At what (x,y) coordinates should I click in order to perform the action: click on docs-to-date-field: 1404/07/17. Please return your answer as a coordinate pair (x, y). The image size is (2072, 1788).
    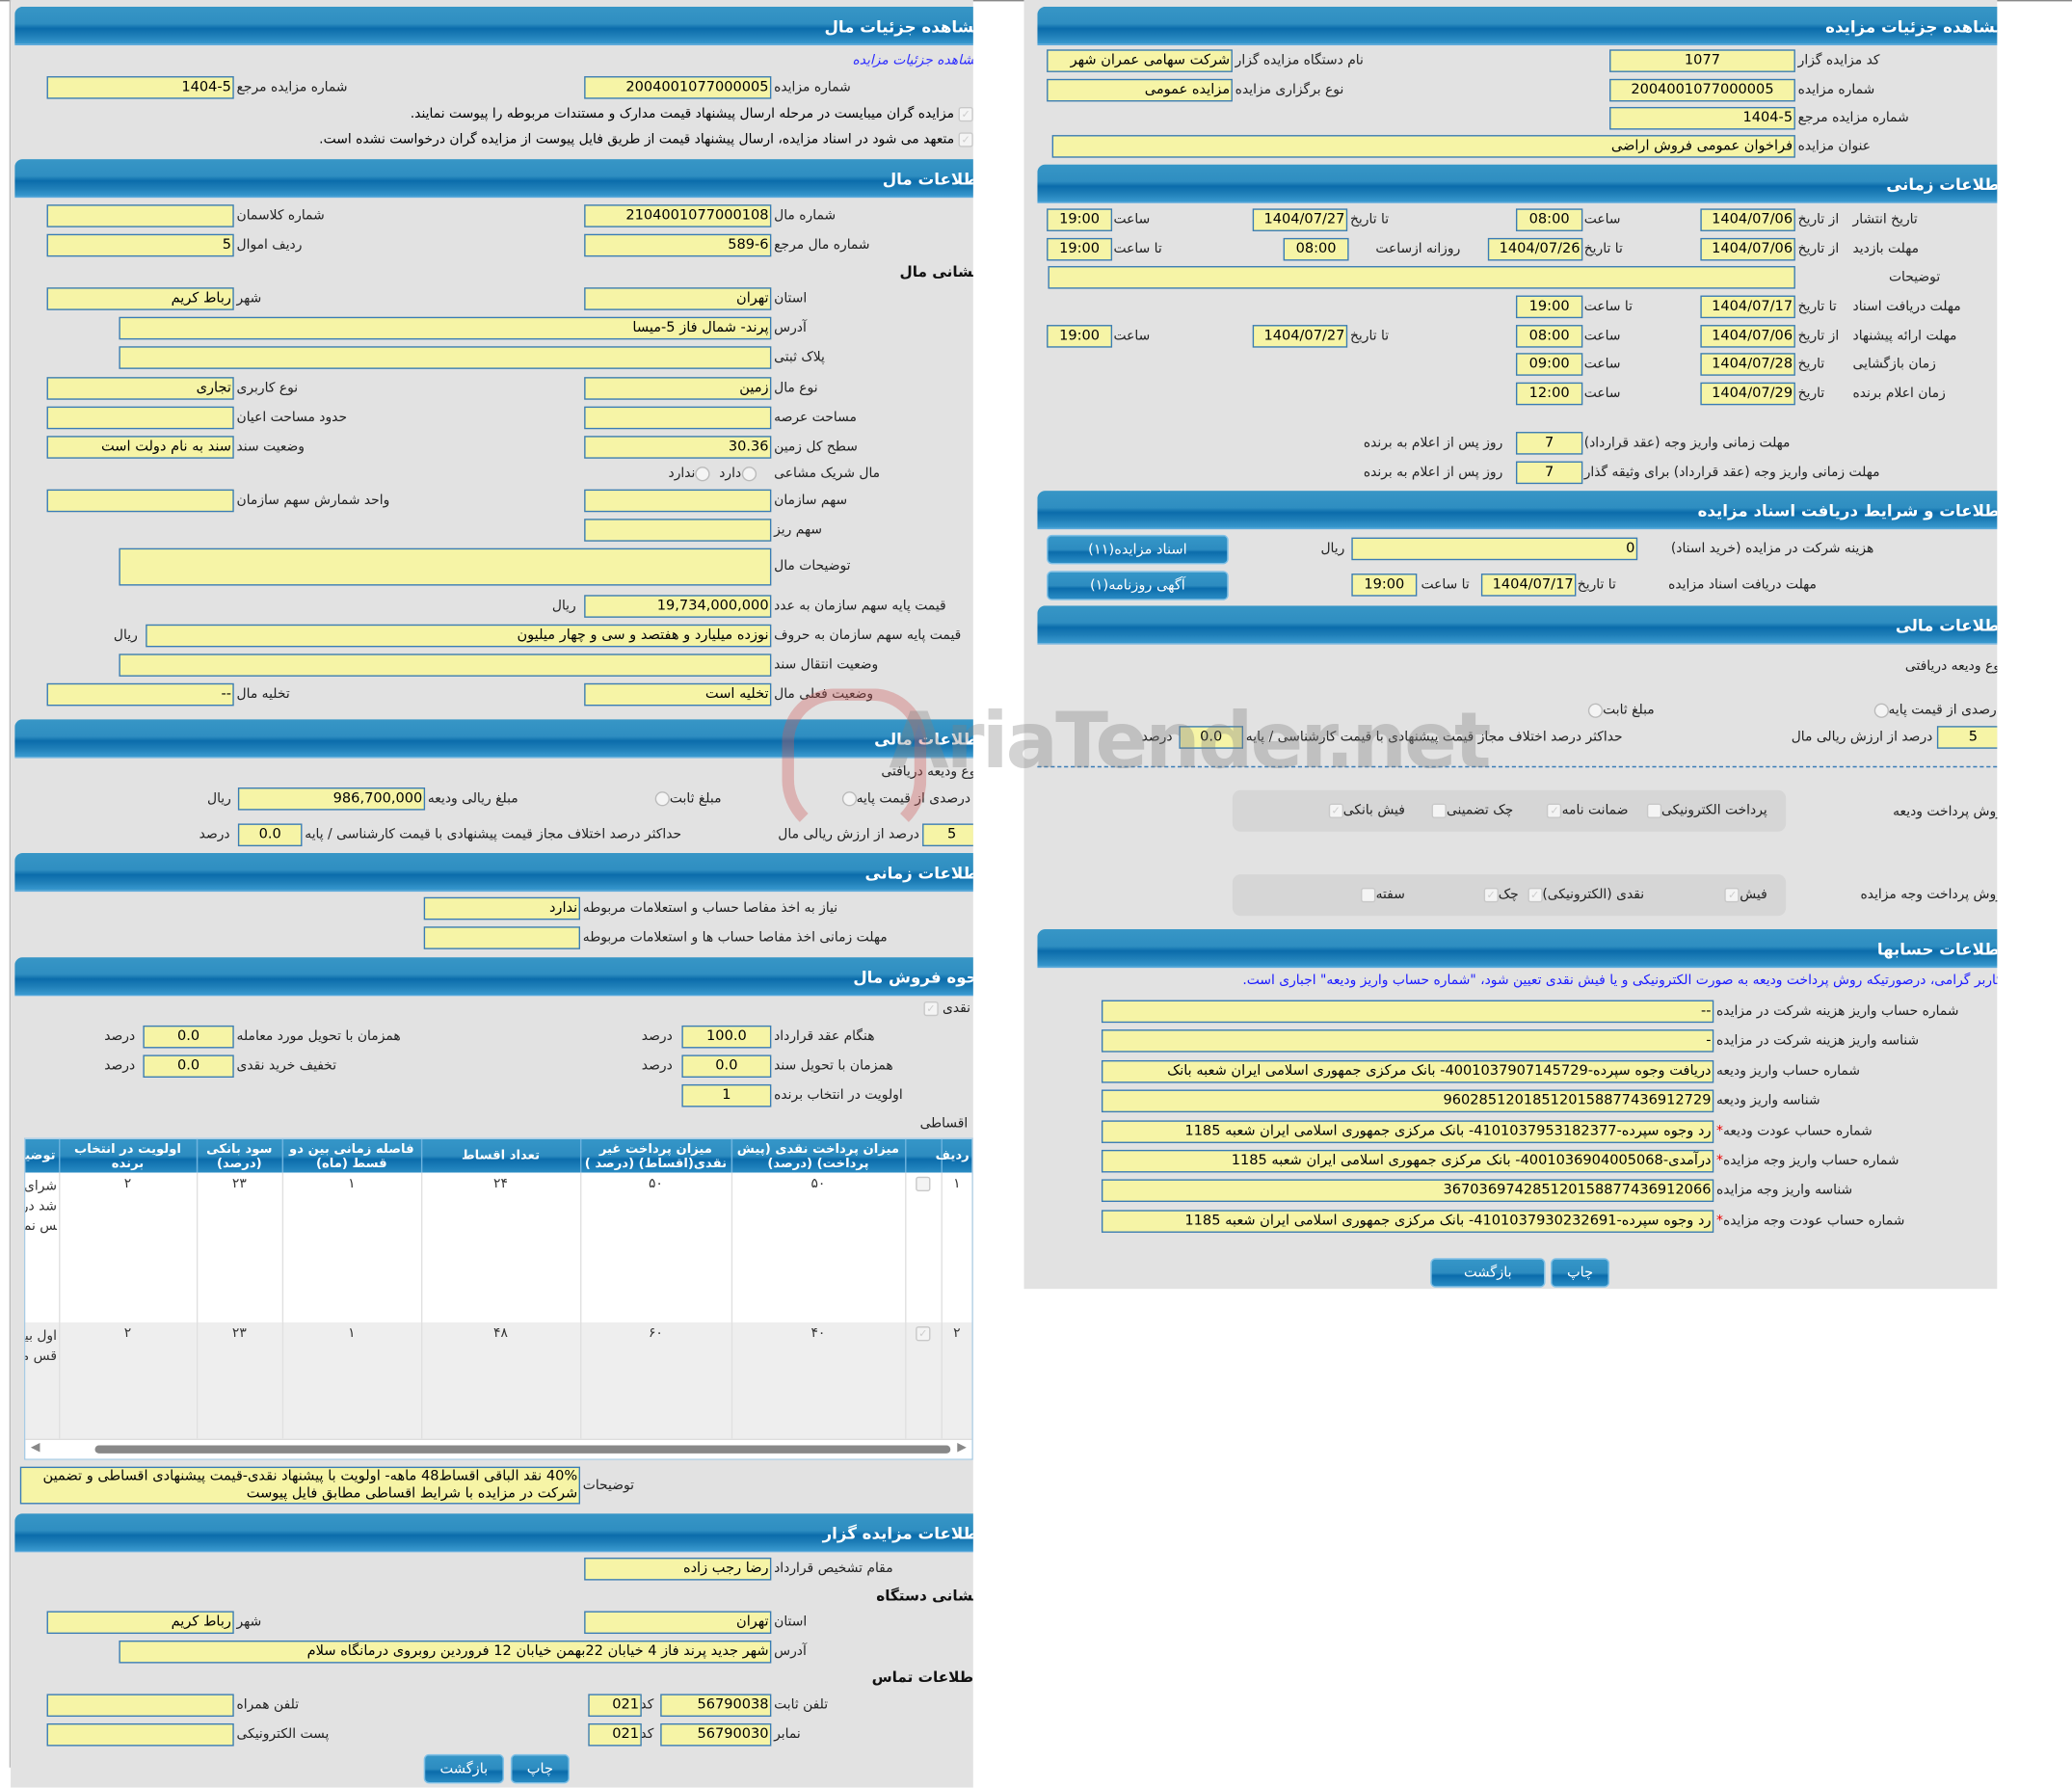
    Looking at the image, I should click on (1747, 307).